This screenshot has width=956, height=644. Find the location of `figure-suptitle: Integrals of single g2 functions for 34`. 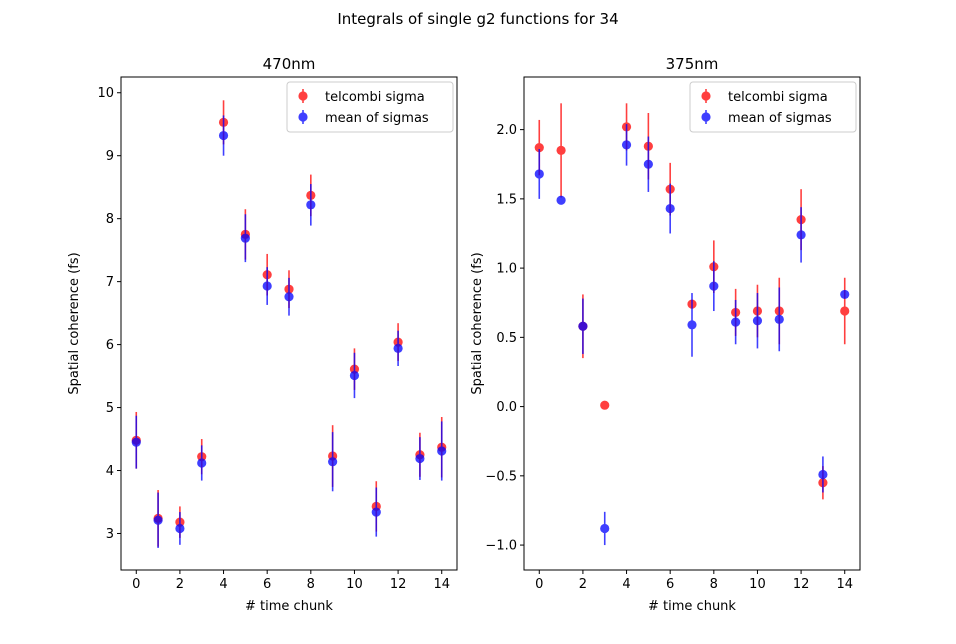

figure-suptitle: Integrals of single g2 functions for 34 is located at coordinates (477, 19).